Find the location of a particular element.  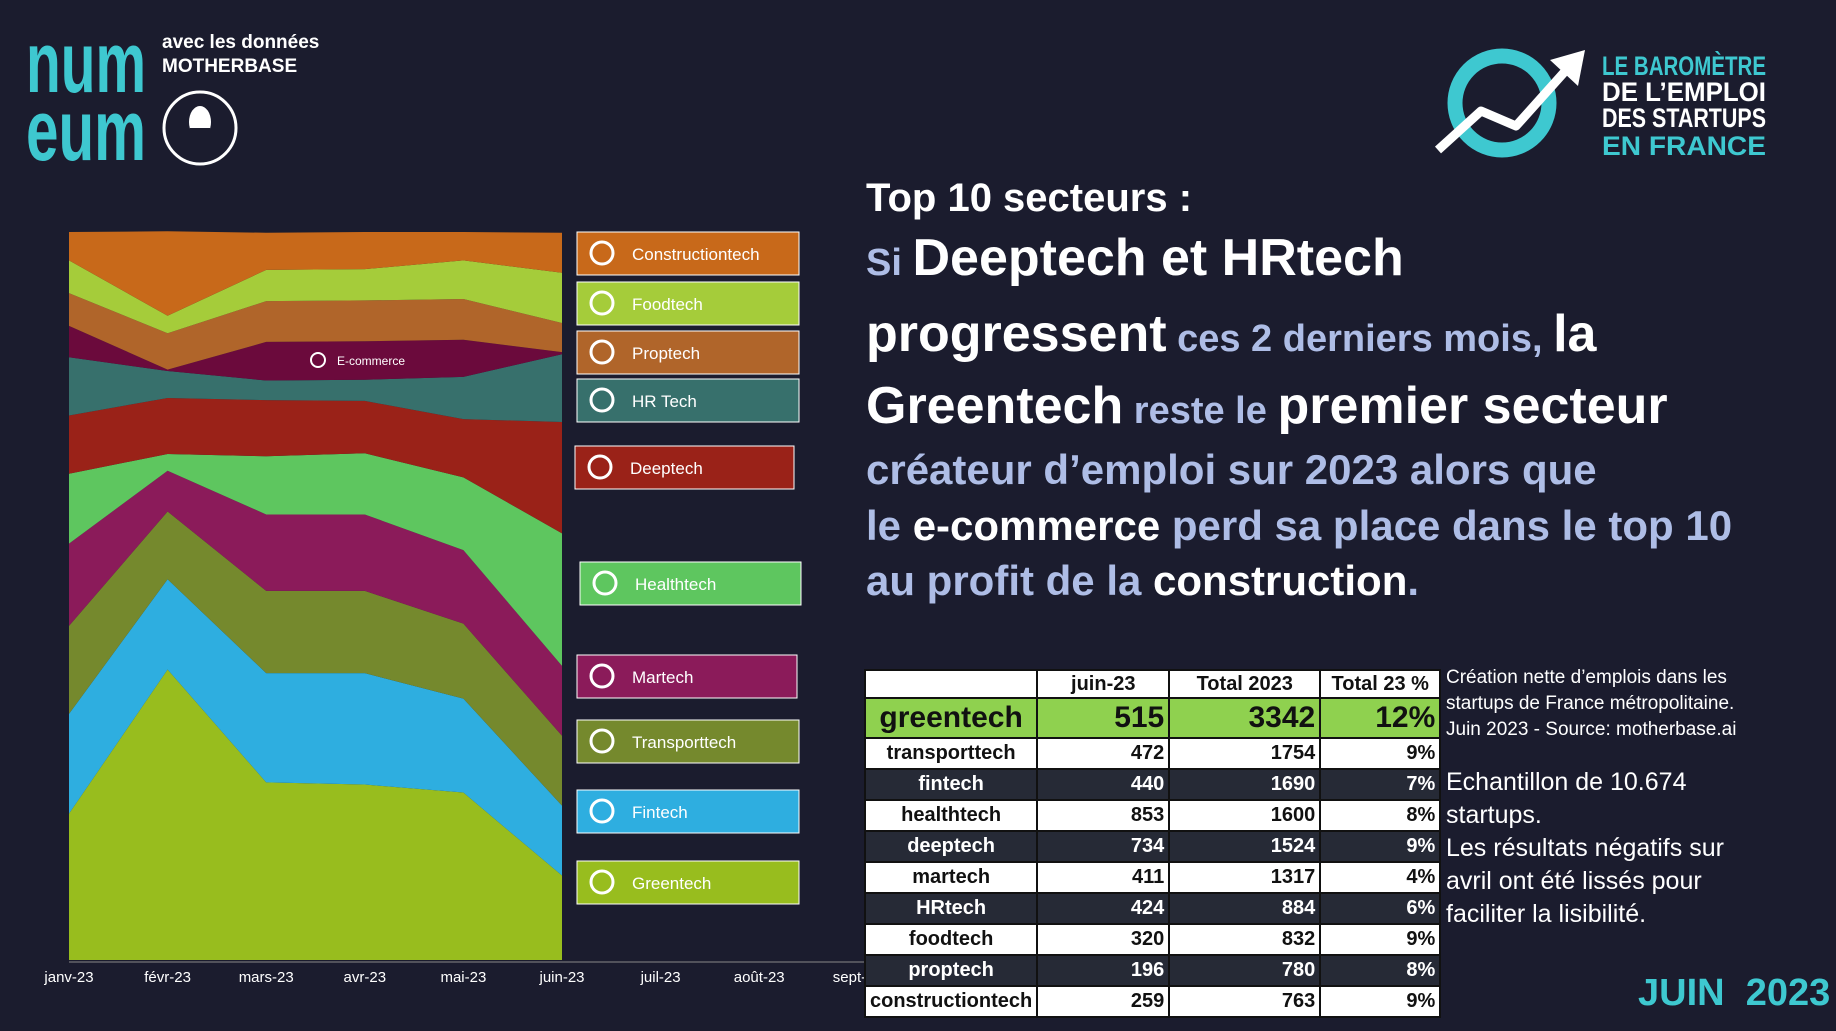

table-cell: greentech is located at coordinates (951, 718).